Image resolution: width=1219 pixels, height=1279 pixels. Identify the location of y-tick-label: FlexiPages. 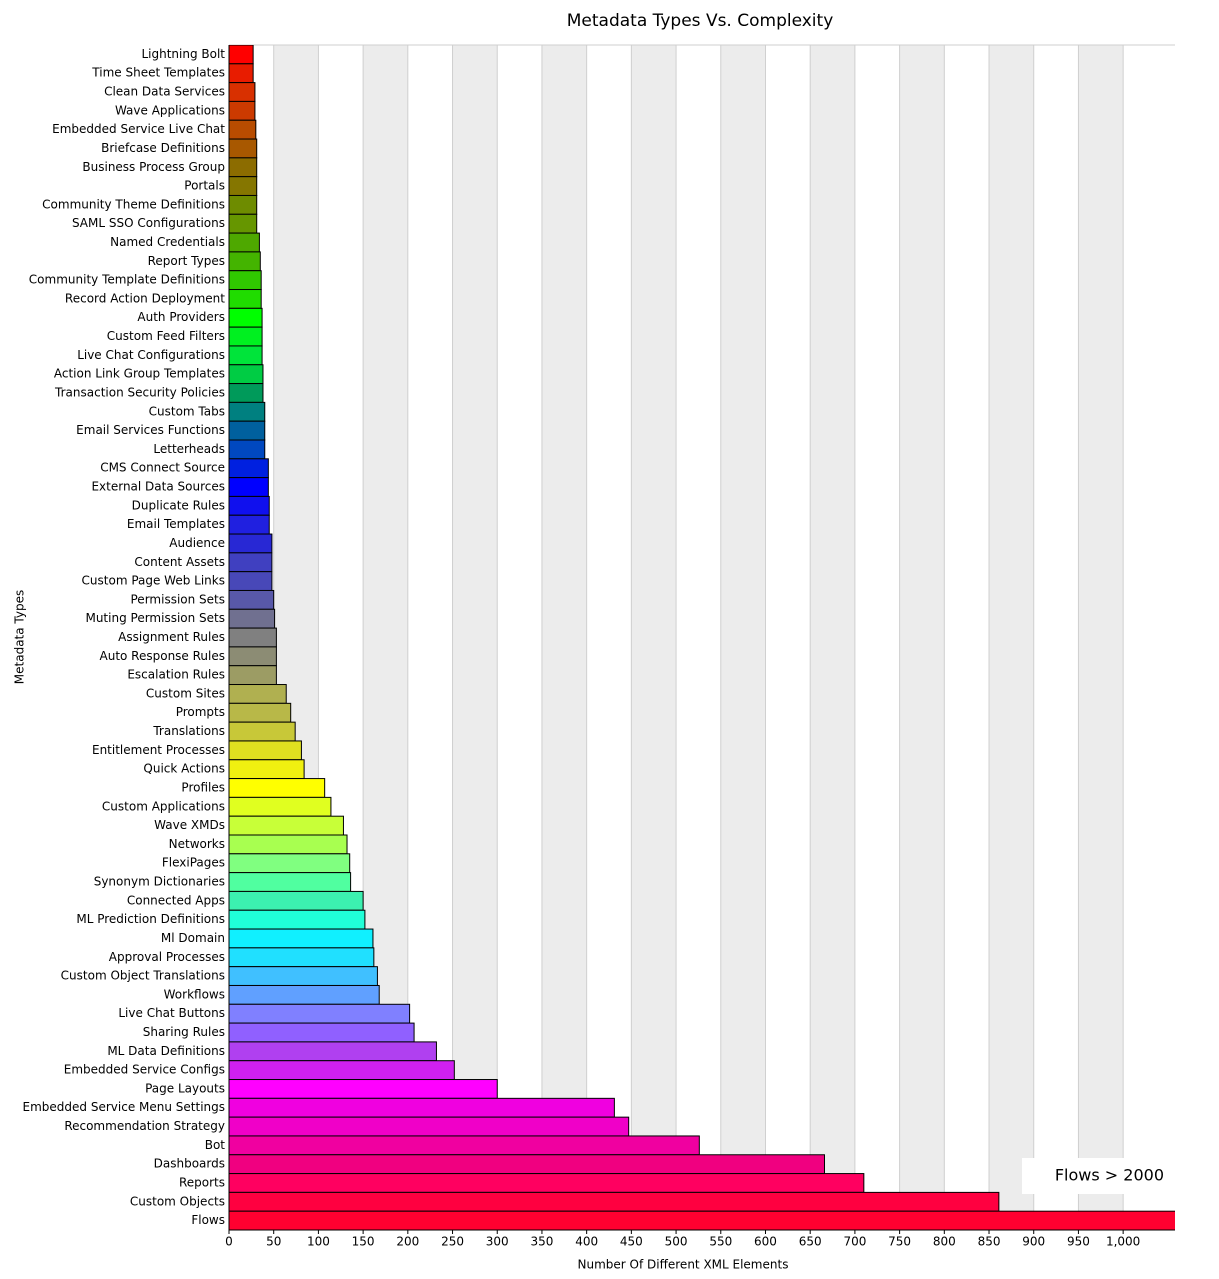
(193, 863).